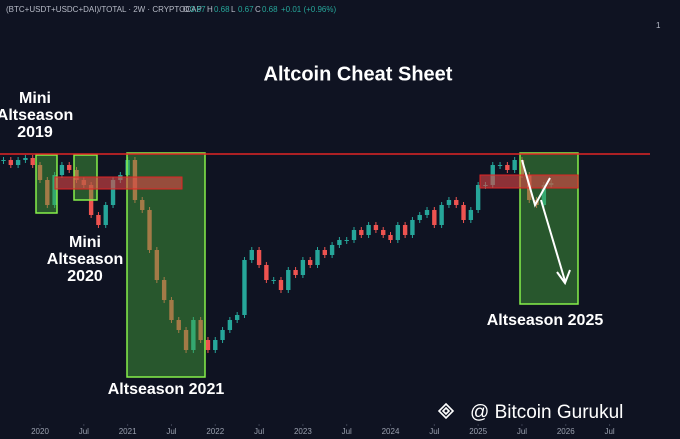 Image resolution: width=680 pixels, height=439 pixels. I want to click on chart-title: Altcoin Cheat Sheet, so click(358, 74).